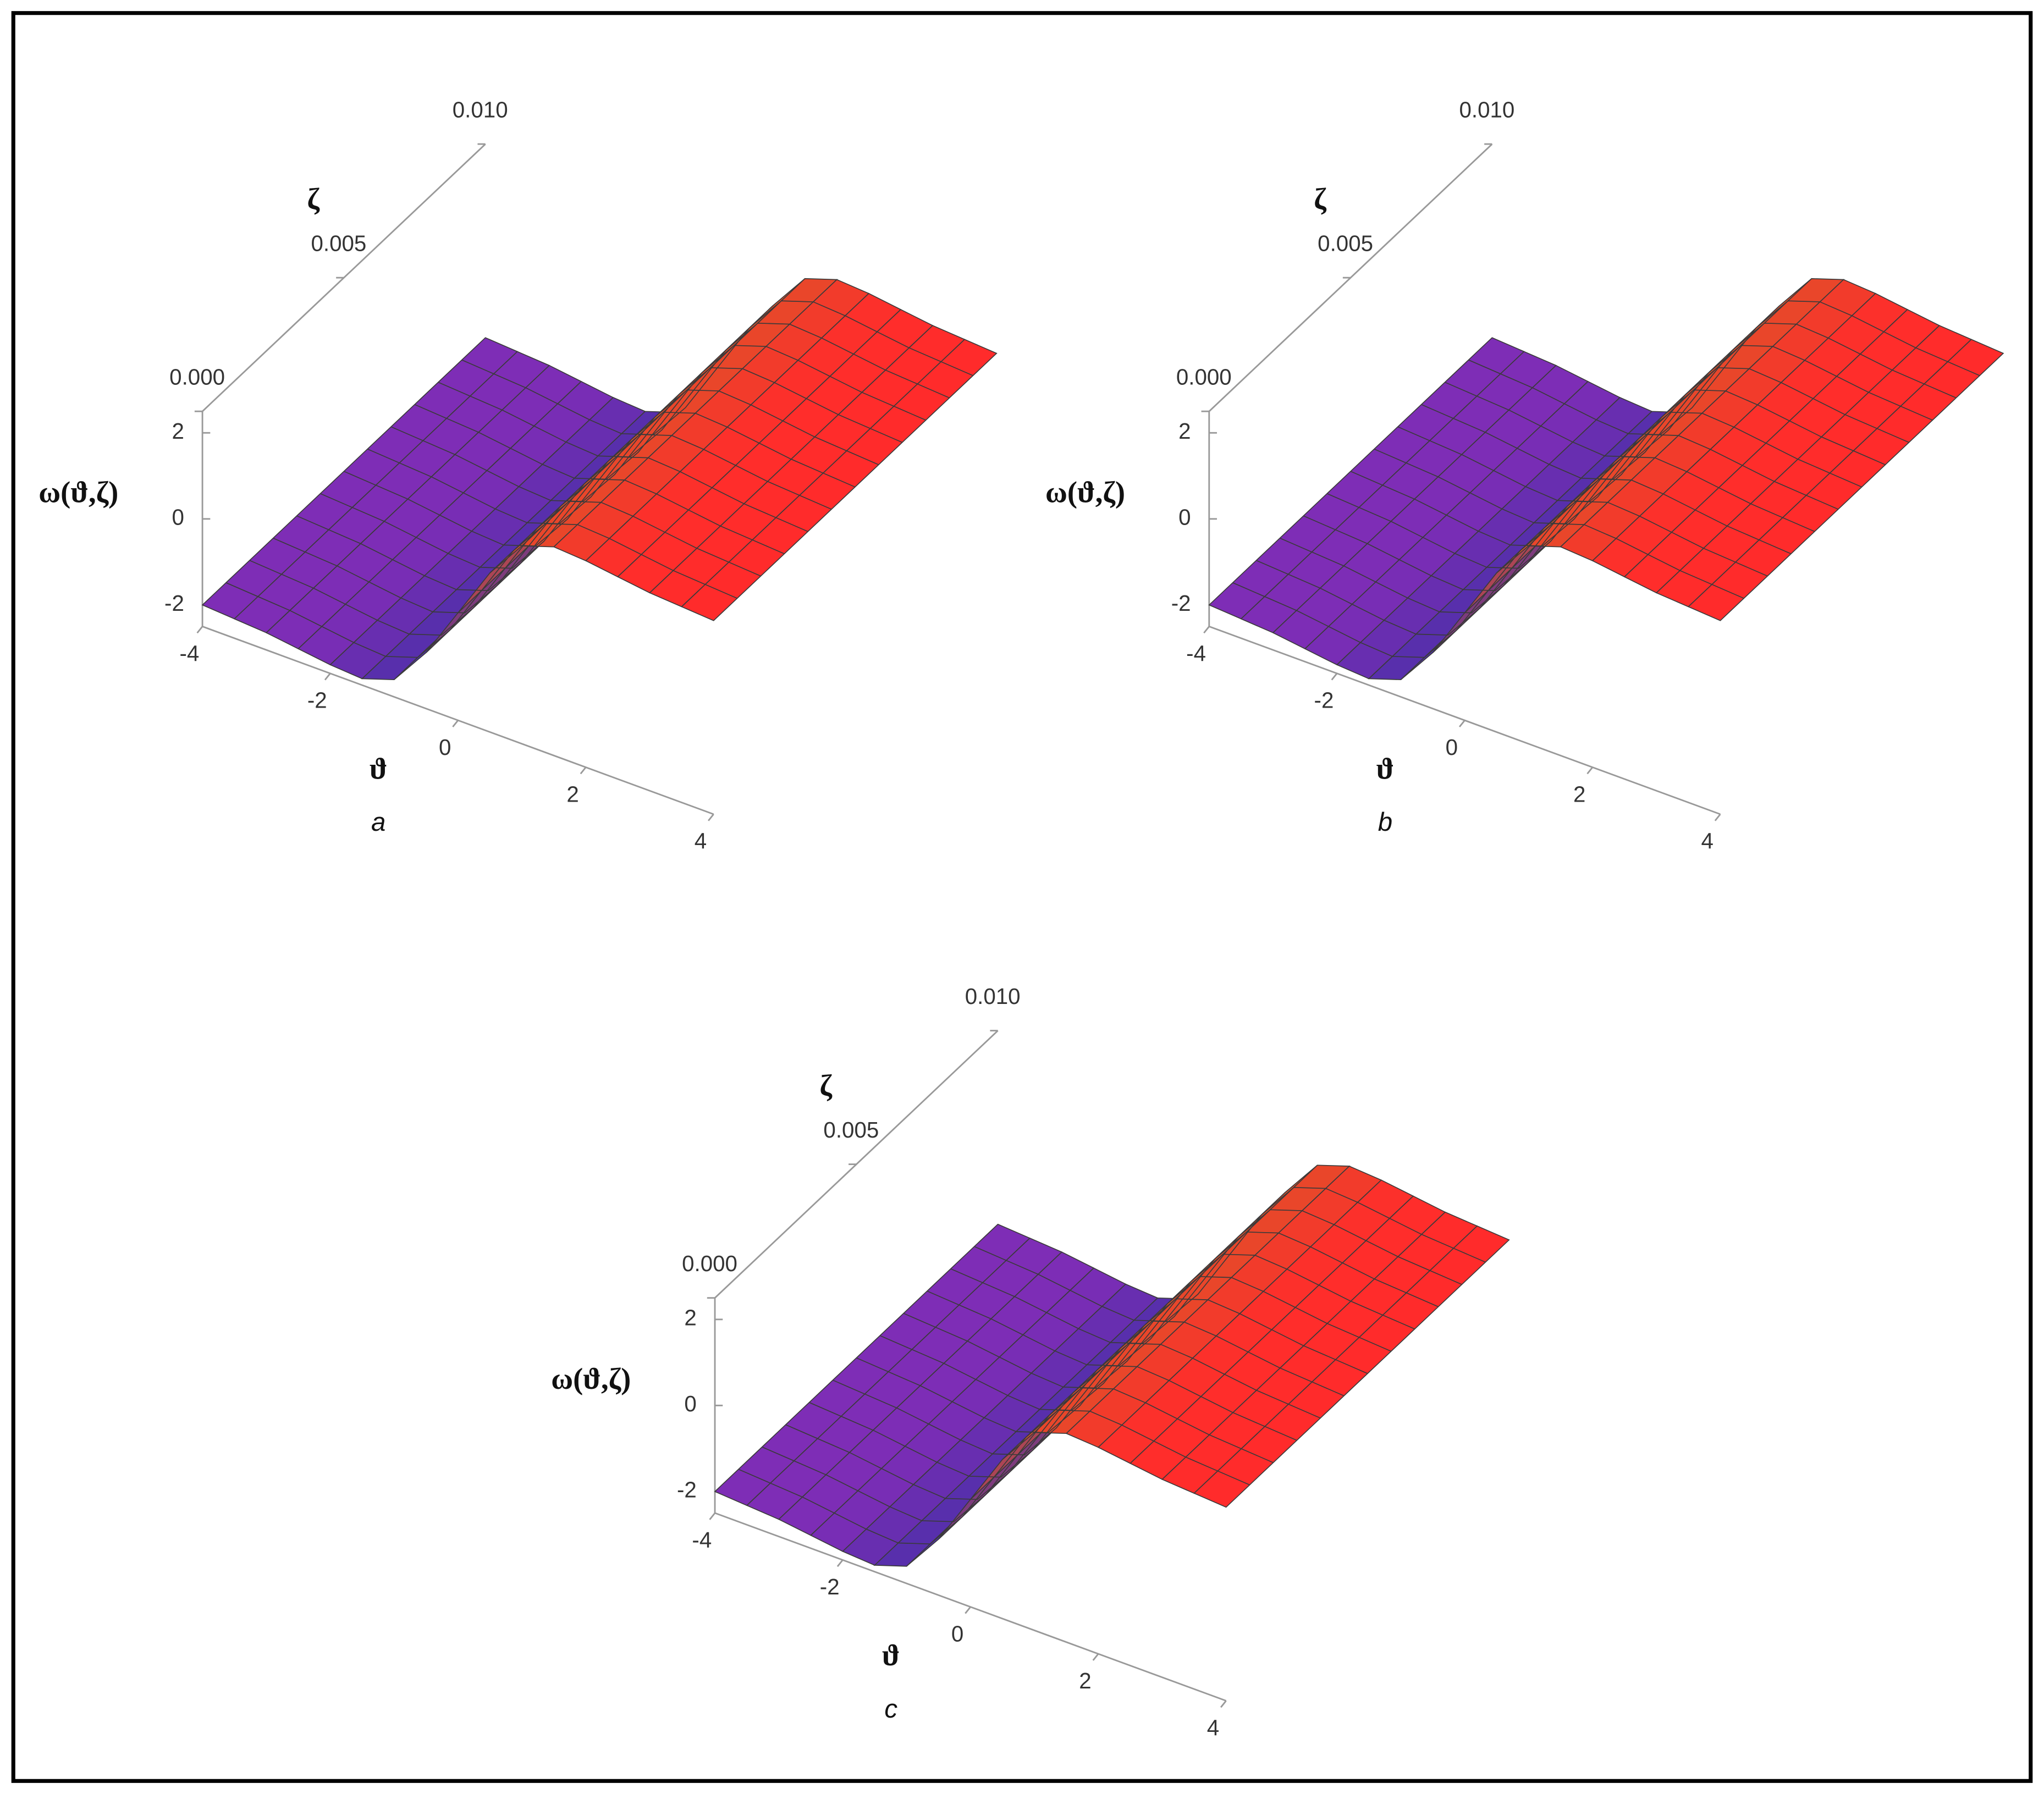 The height and width of the screenshot is (1794, 2044). Describe the element at coordinates (378, 822) in the screenshot. I see `caption: a` at that location.